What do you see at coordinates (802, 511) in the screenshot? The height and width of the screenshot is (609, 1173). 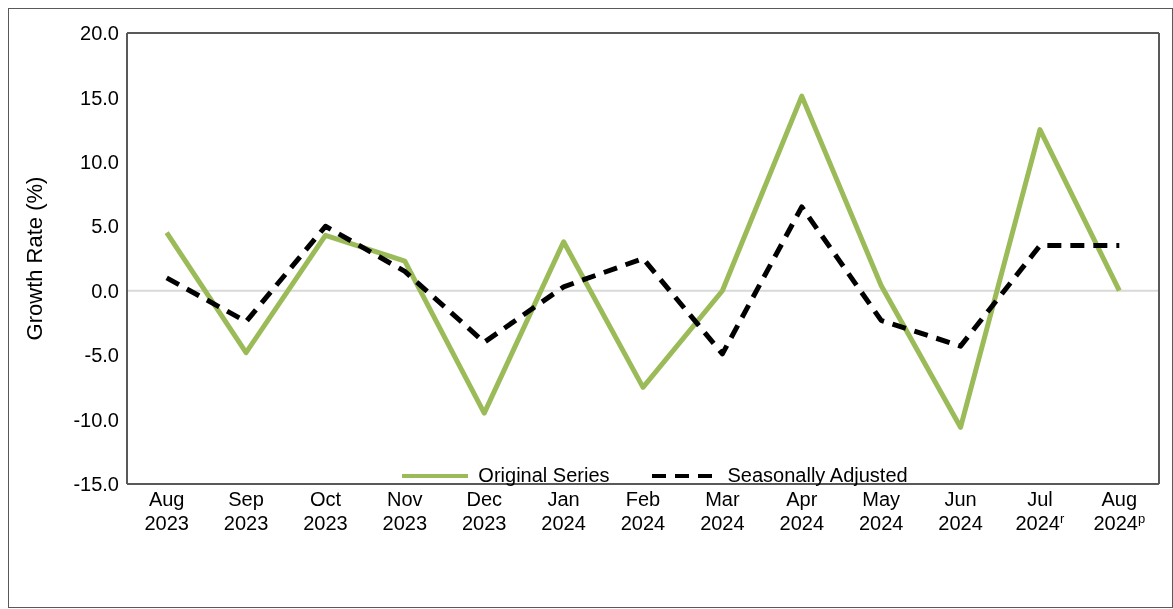 I see `x-tick-label: Apr 2024` at bounding box center [802, 511].